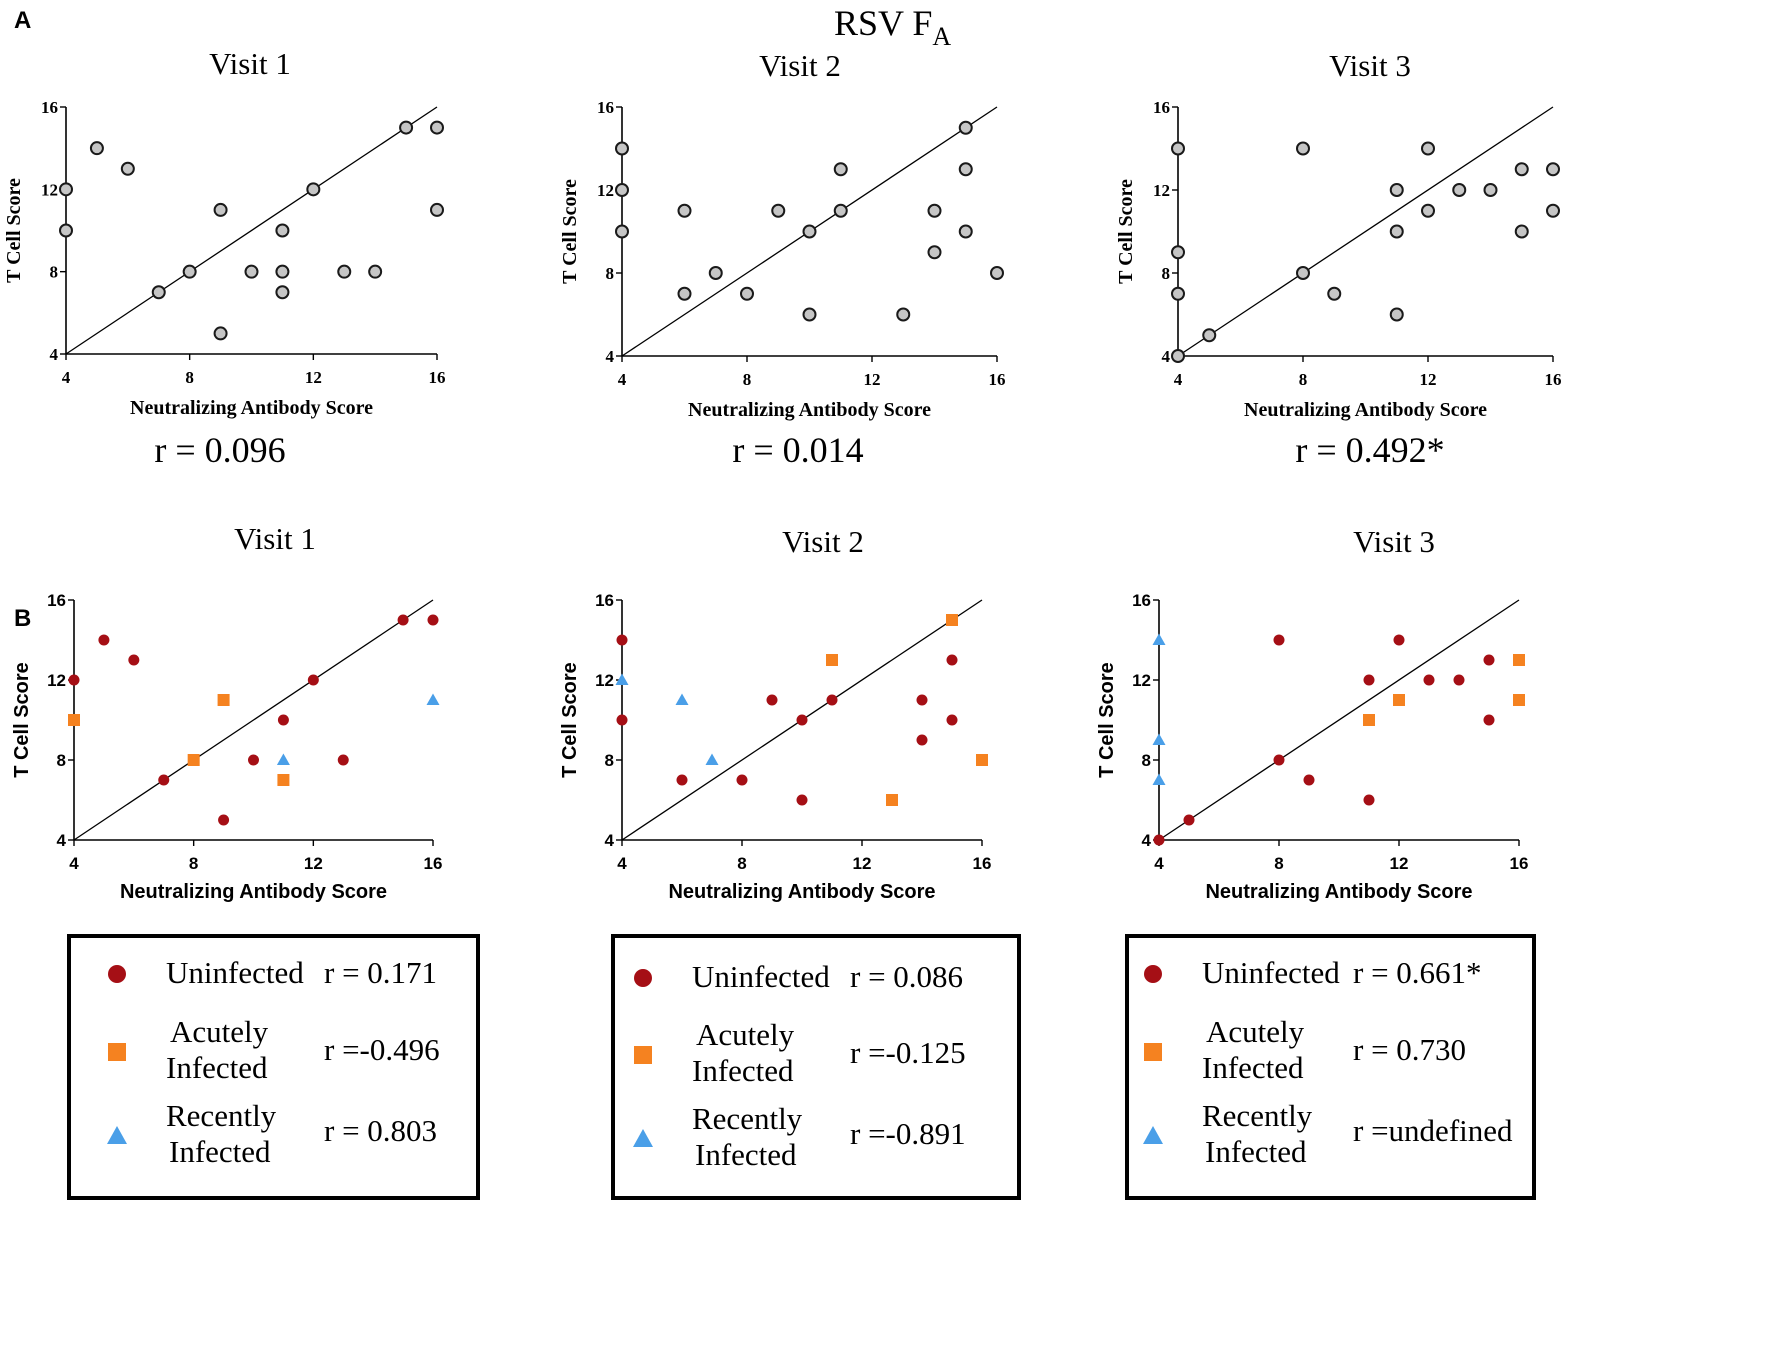 The image size is (1772, 1362). Describe the element at coordinates (250, 63) in the screenshot. I see `chart-title: Visit 1` at that location.